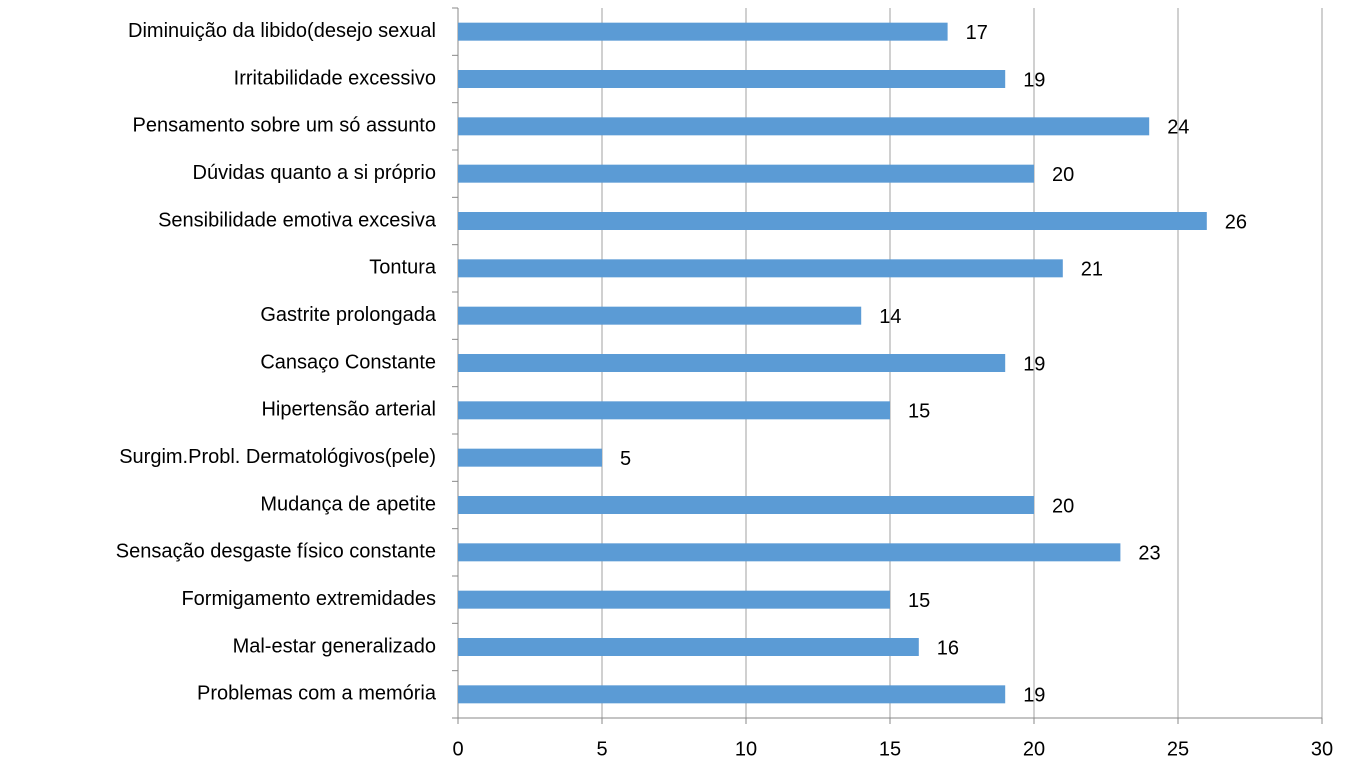 Image resolution: width=1351 pixels, height=765 pixels. What do you see at coordinates (1322, 749) in the screenshot?
I see `x-tick-label: 30` at bounding box center [1322, 749].